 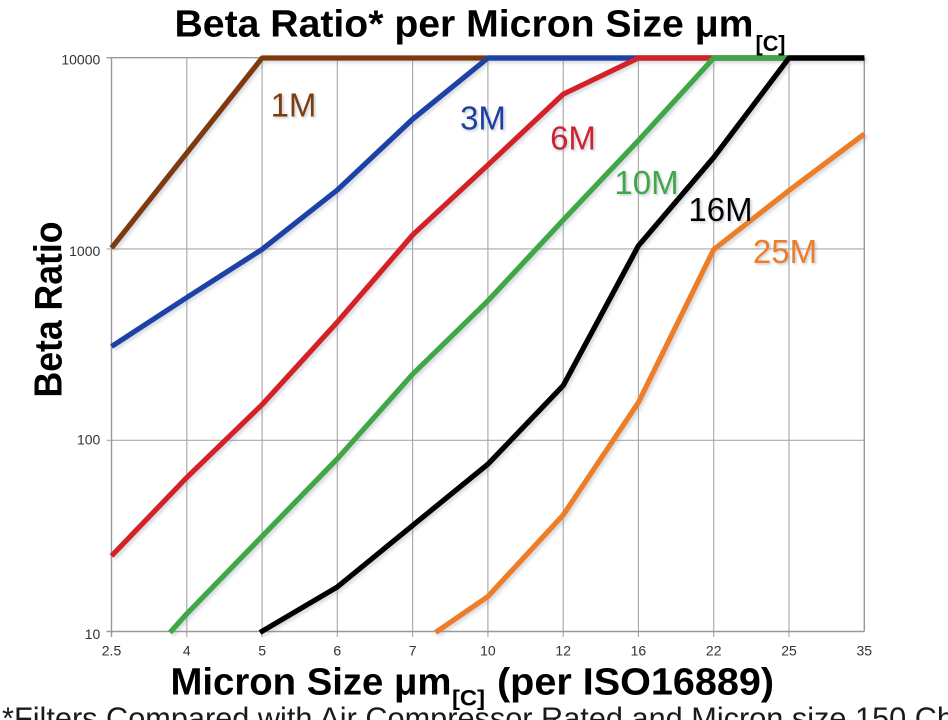 What do you see at coordinates (563, 651) in the screenshot?
I see `svg-text: 12` at bounding box center [563, 651].